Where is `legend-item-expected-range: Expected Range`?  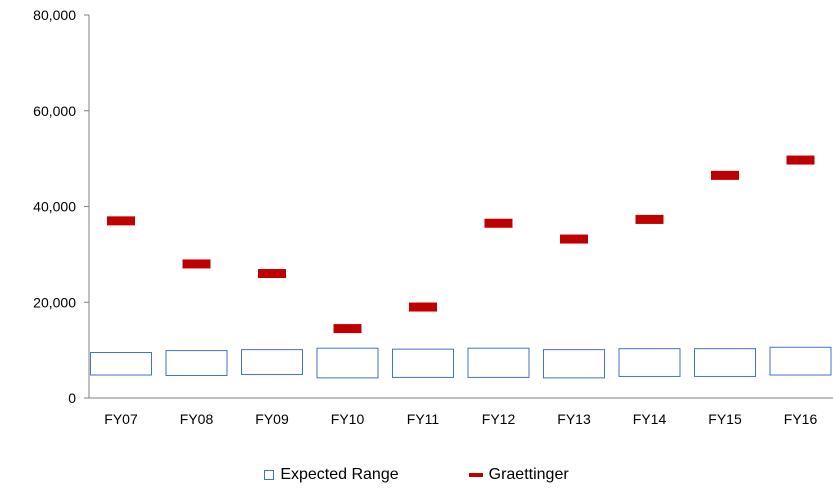 legend-item-expected-range: Expected Range is located at coordinates (331, 475).